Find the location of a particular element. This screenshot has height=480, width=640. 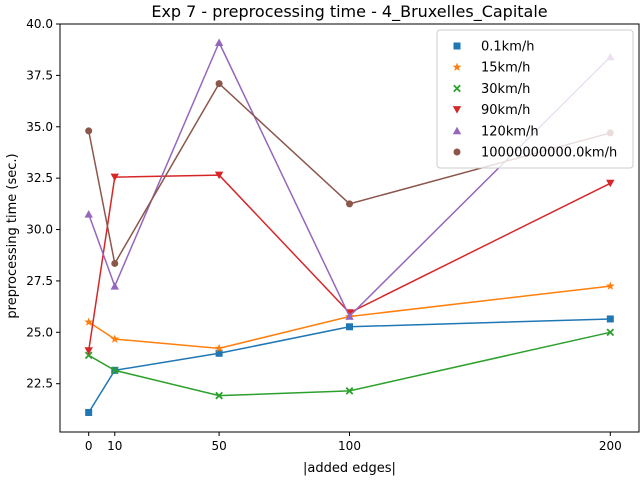

x-tick-label: 100 is located at coordinates (349, 446).